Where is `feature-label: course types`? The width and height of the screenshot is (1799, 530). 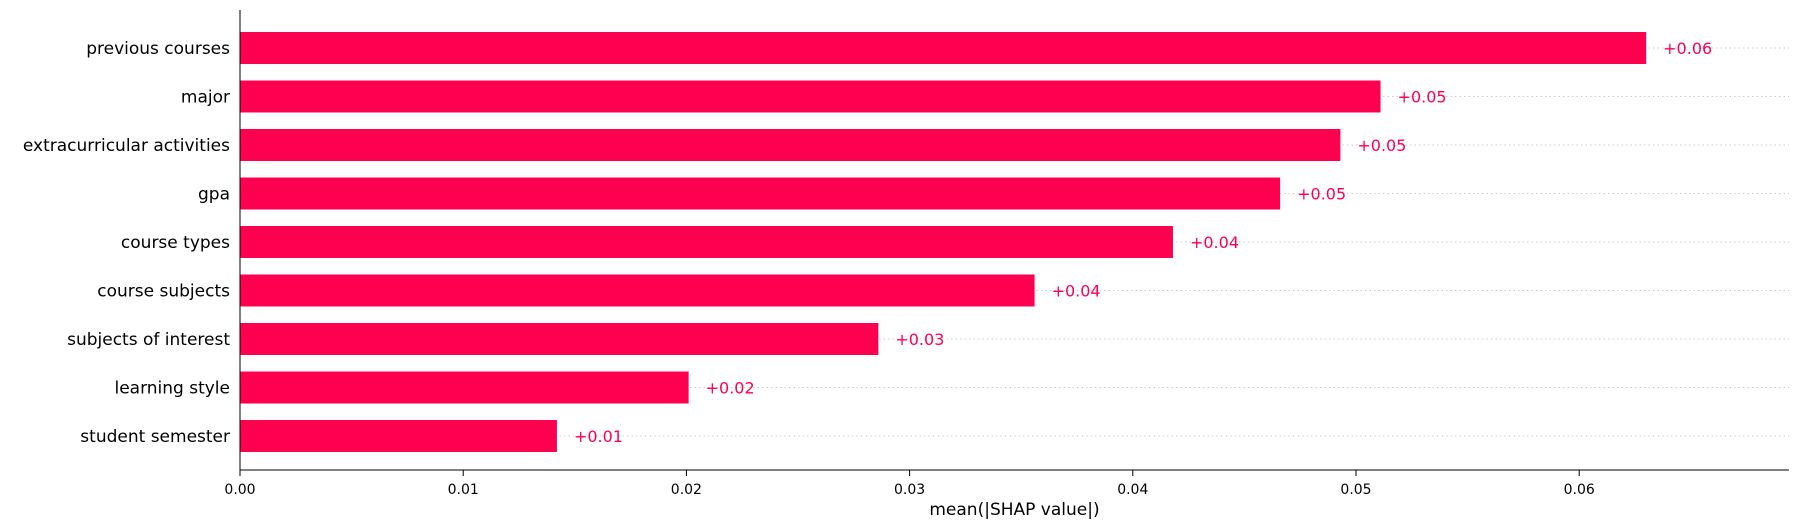 feature-label: course types is located at coordinates (175, 243).